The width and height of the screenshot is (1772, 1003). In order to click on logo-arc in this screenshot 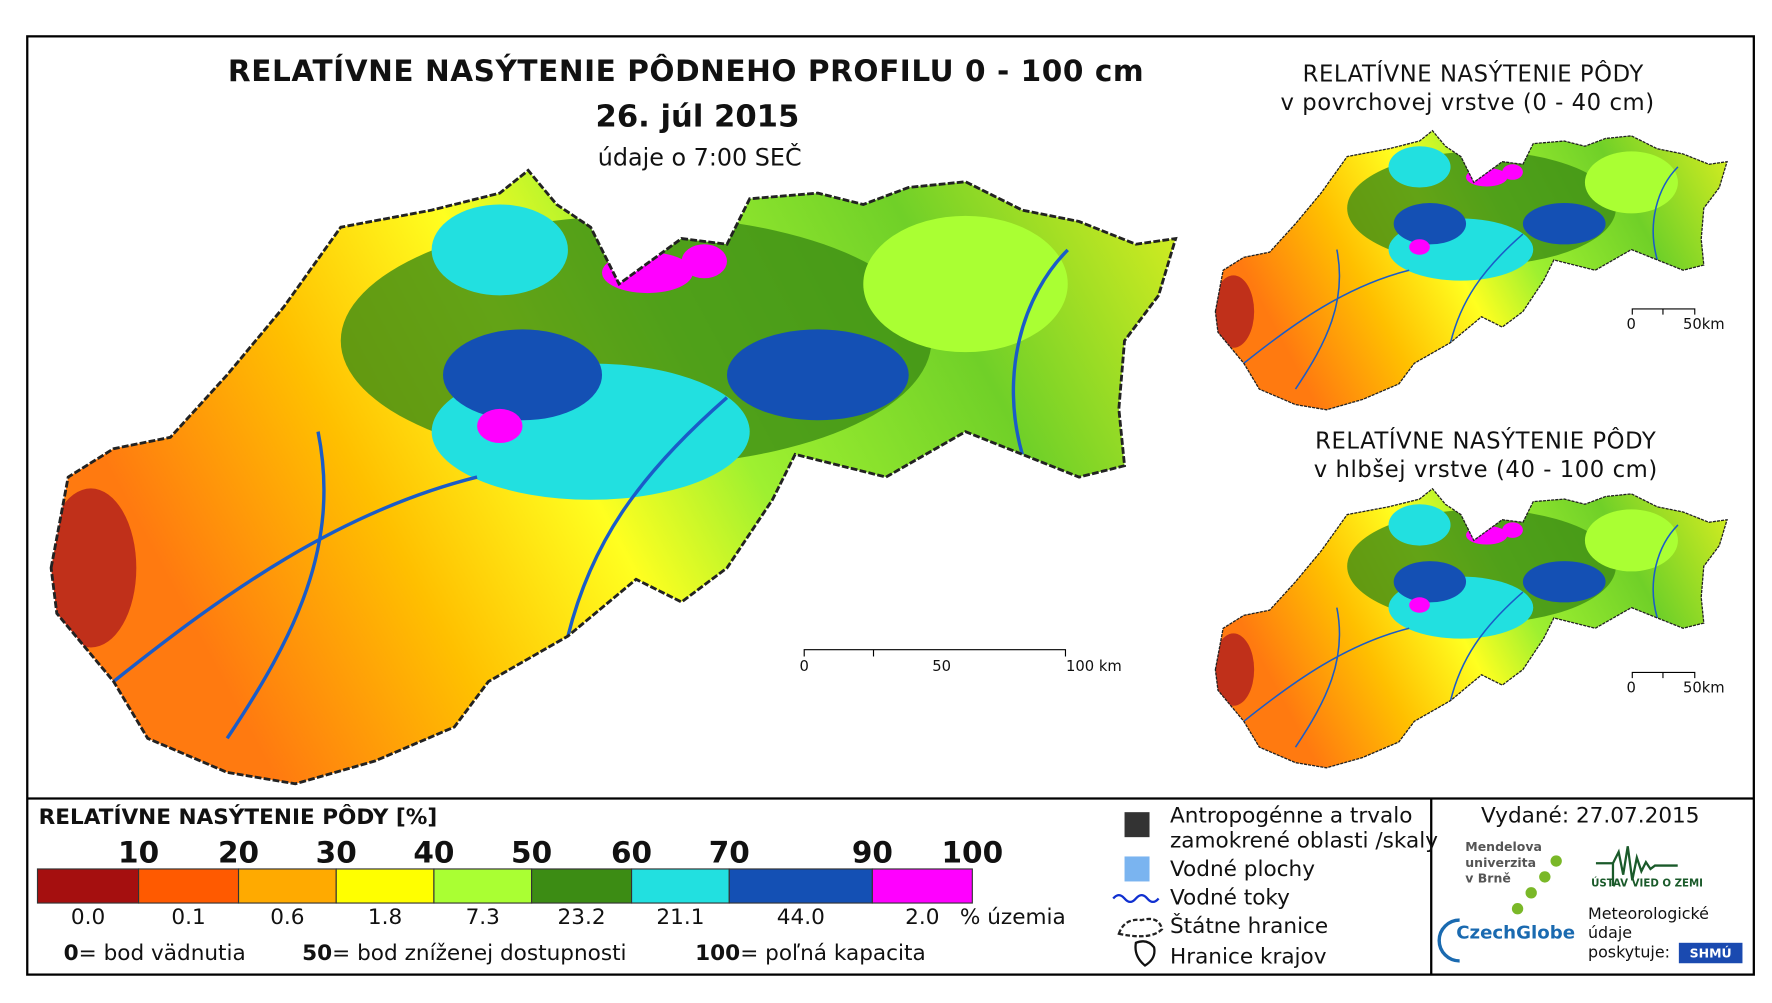, I will do `click(1448, 940)`.